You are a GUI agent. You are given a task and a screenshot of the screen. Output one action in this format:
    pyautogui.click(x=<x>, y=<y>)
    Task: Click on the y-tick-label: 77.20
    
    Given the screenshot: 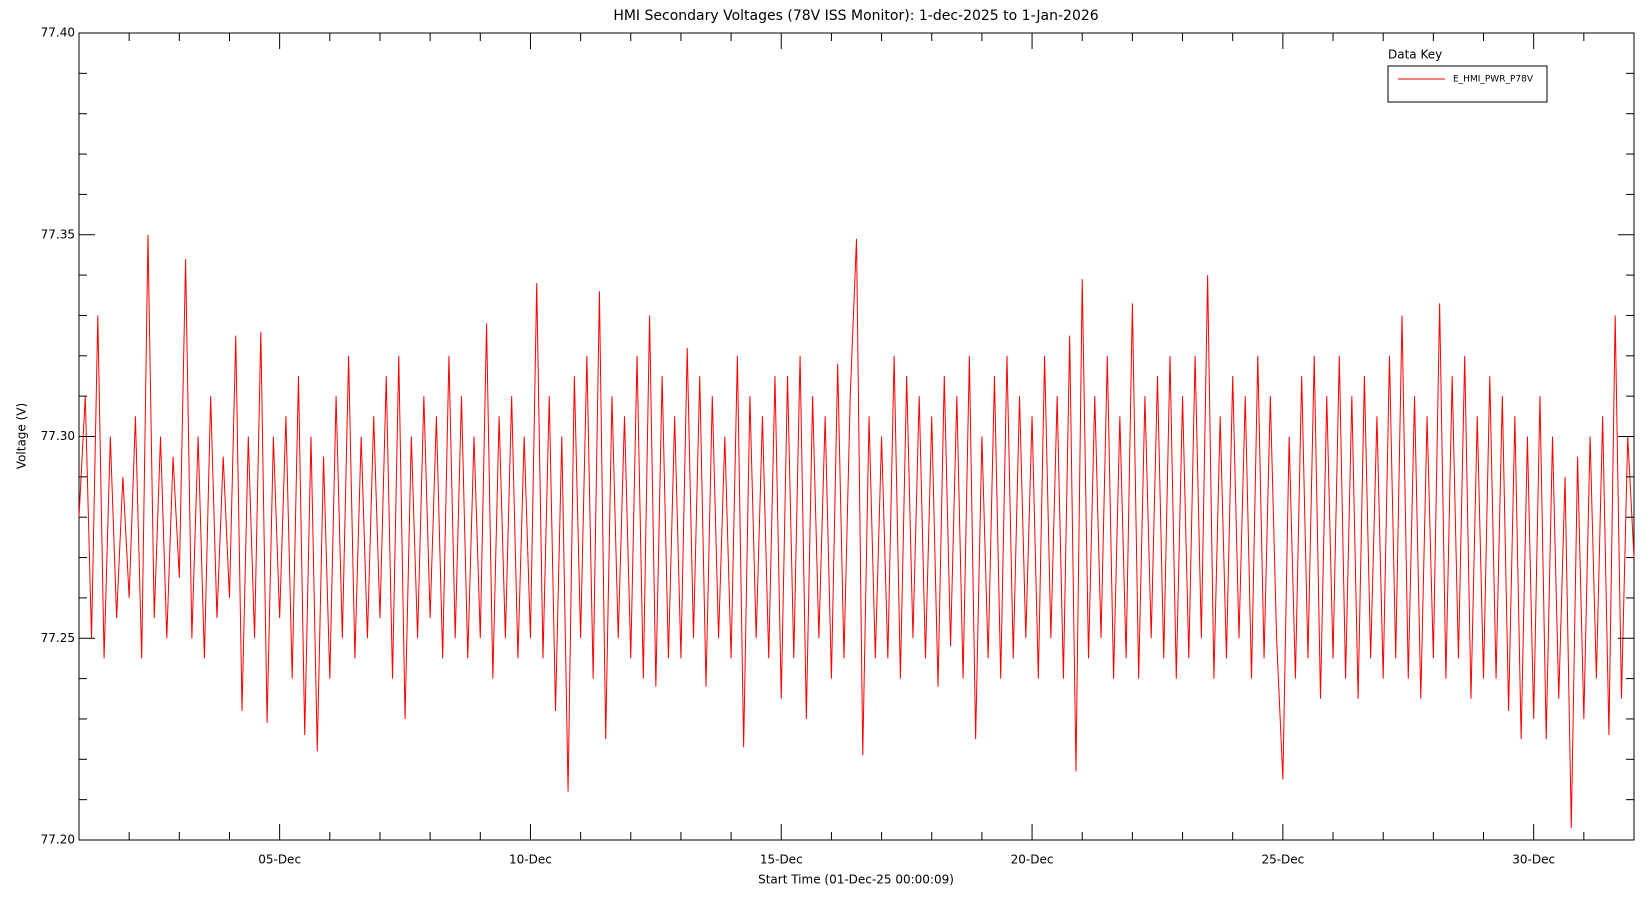 What is the action you would take?
    pyautogui.click(x=58, y=840)
    